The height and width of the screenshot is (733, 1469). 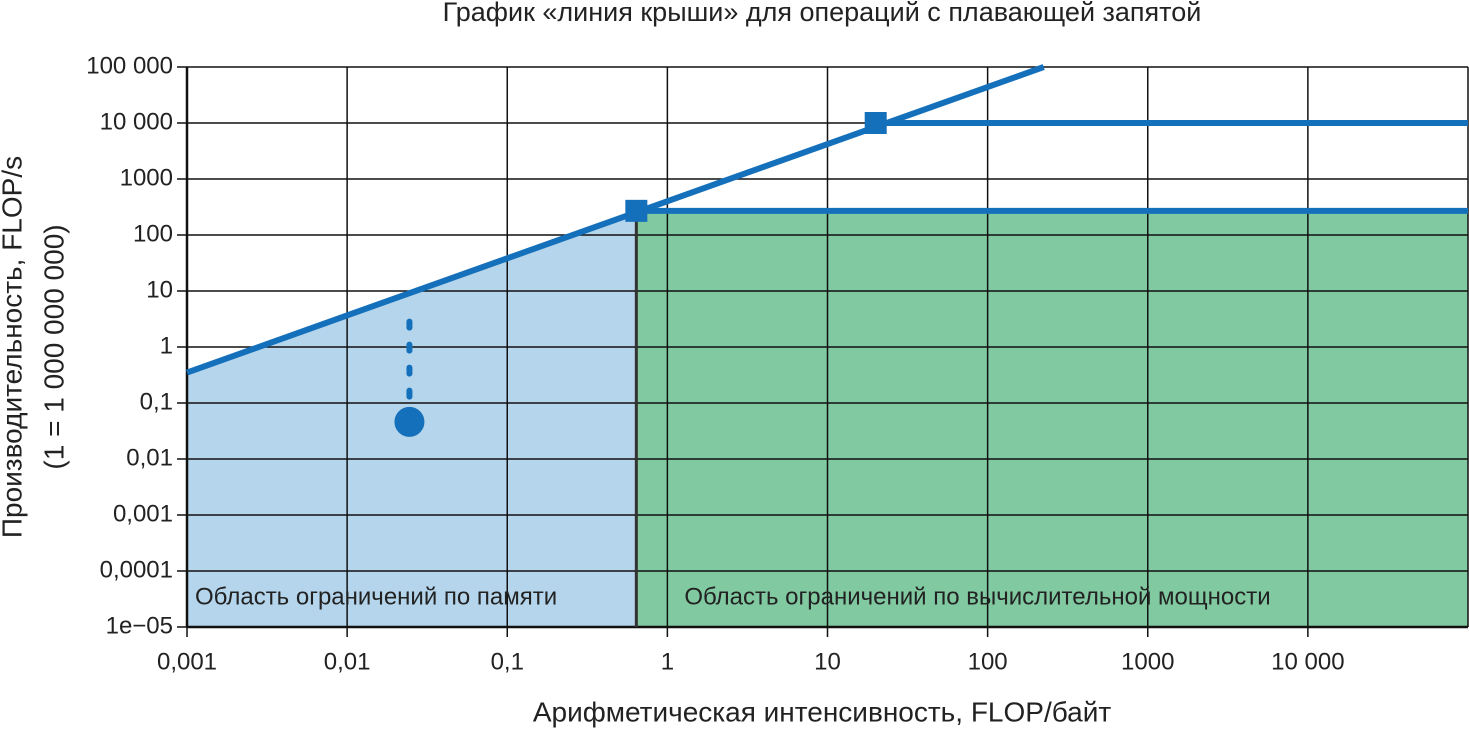 What do you see at coordinates (822, 711) in the screenshot?
I see `x-axis-label: Арифметическая интенсивность, FLOP/байт` at bounding box center [822, 711].